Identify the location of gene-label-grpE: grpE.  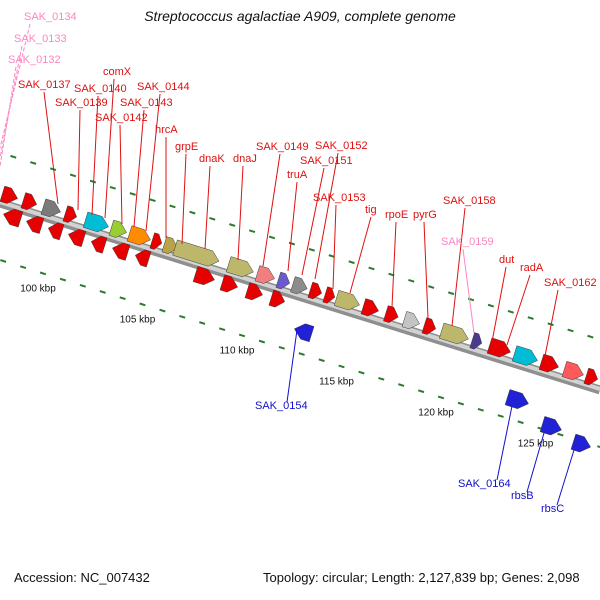
(186, 147).